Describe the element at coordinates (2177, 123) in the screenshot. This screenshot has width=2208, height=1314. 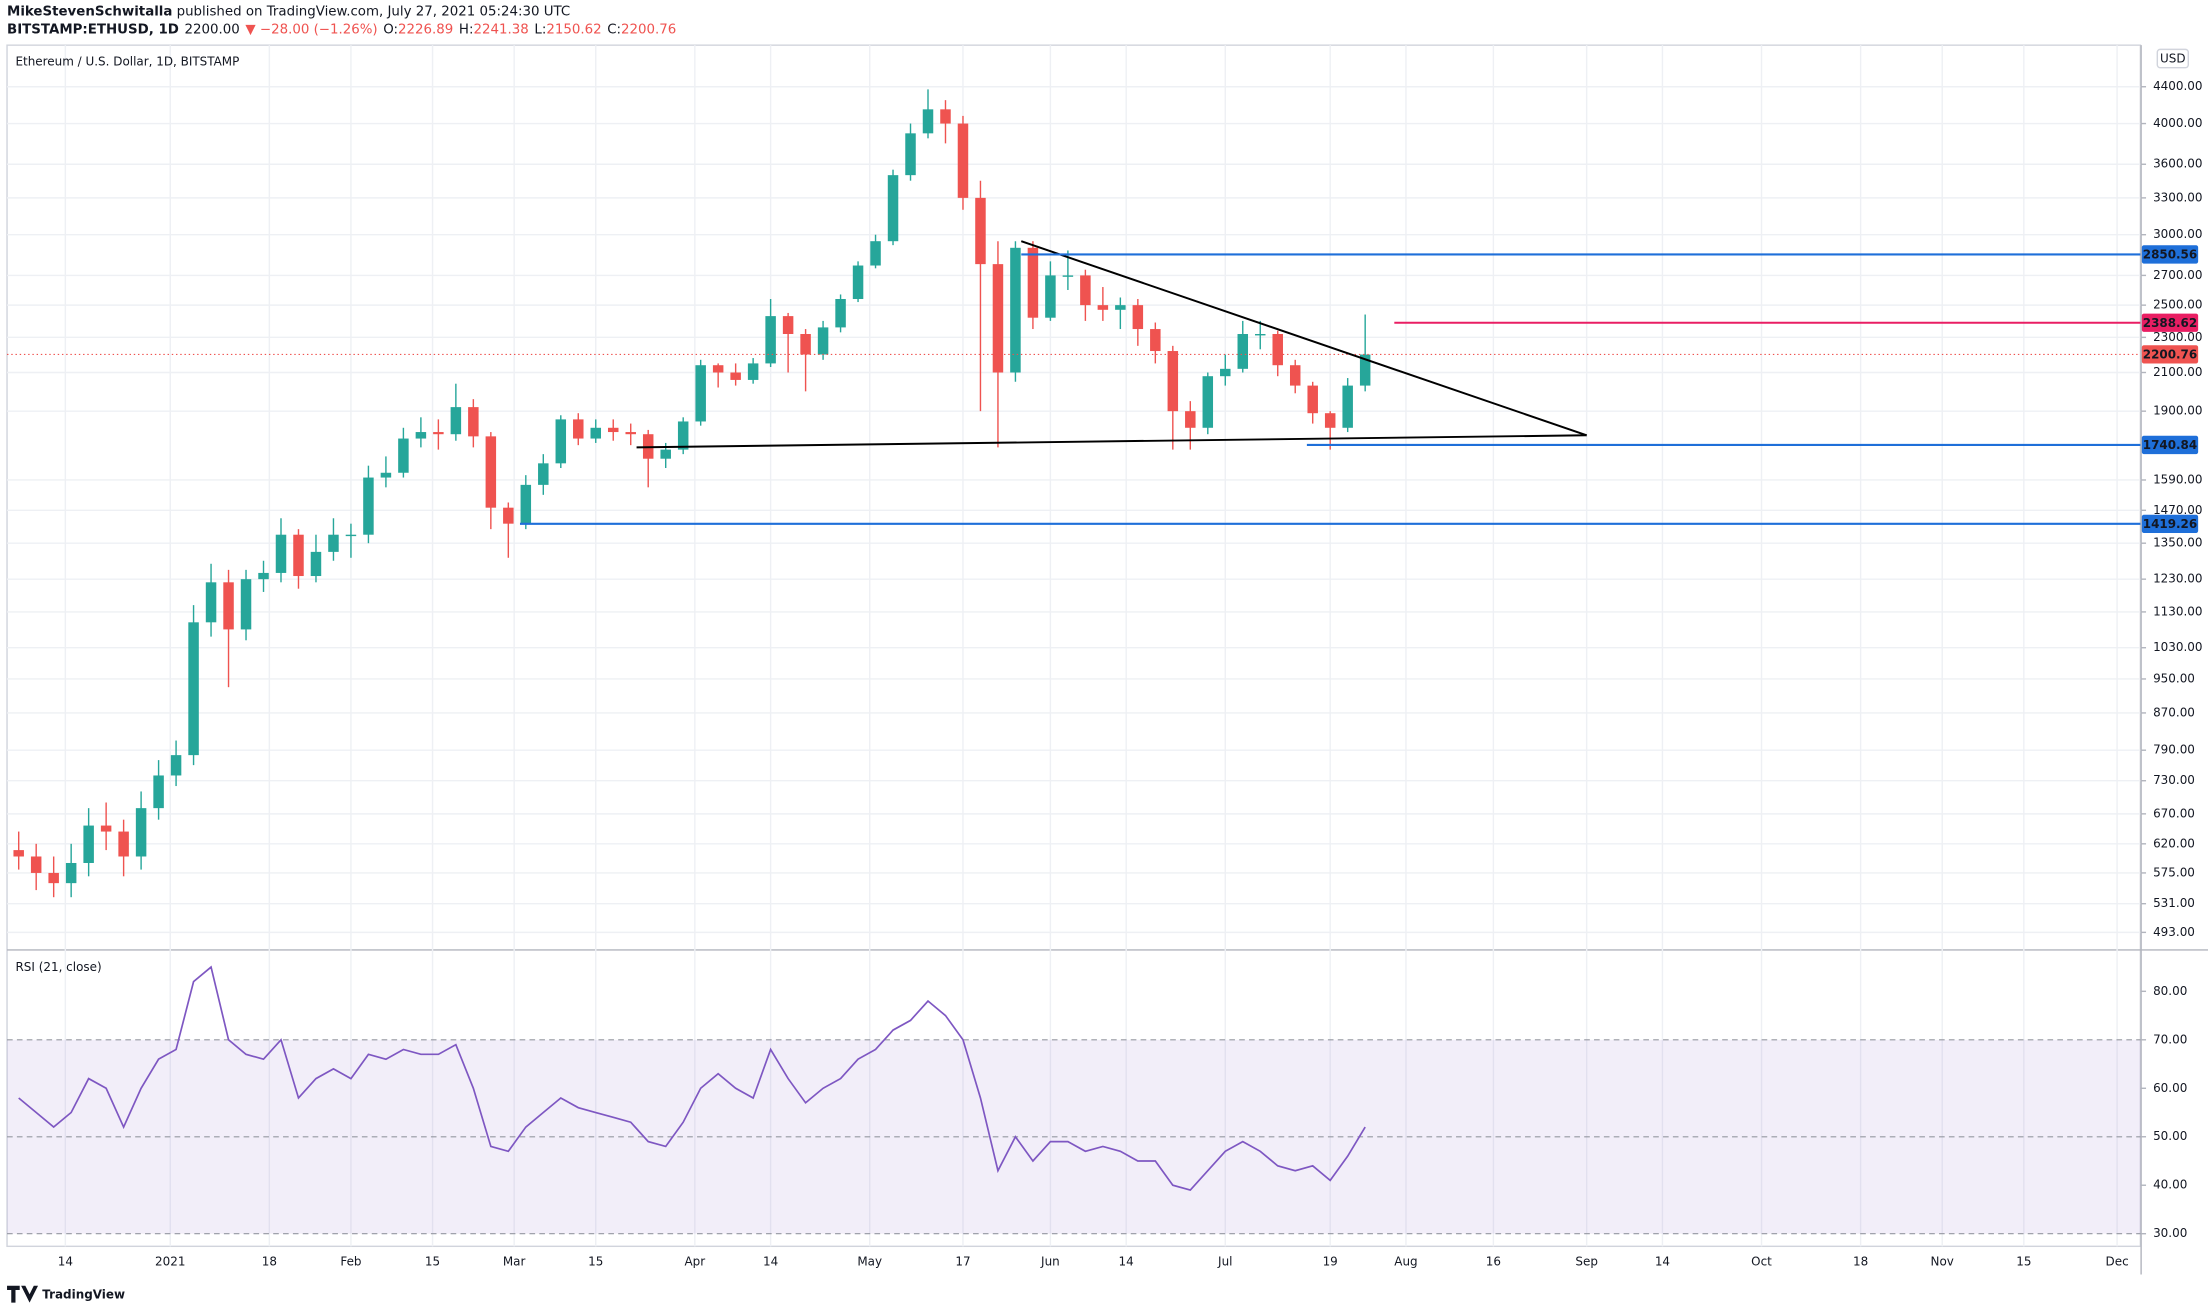
I see `y-tick-label: 4000.00` at that location.